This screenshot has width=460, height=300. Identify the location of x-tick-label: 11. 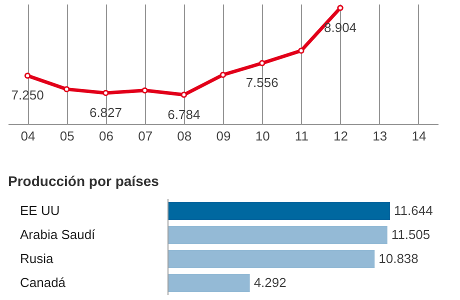
(301, 136).